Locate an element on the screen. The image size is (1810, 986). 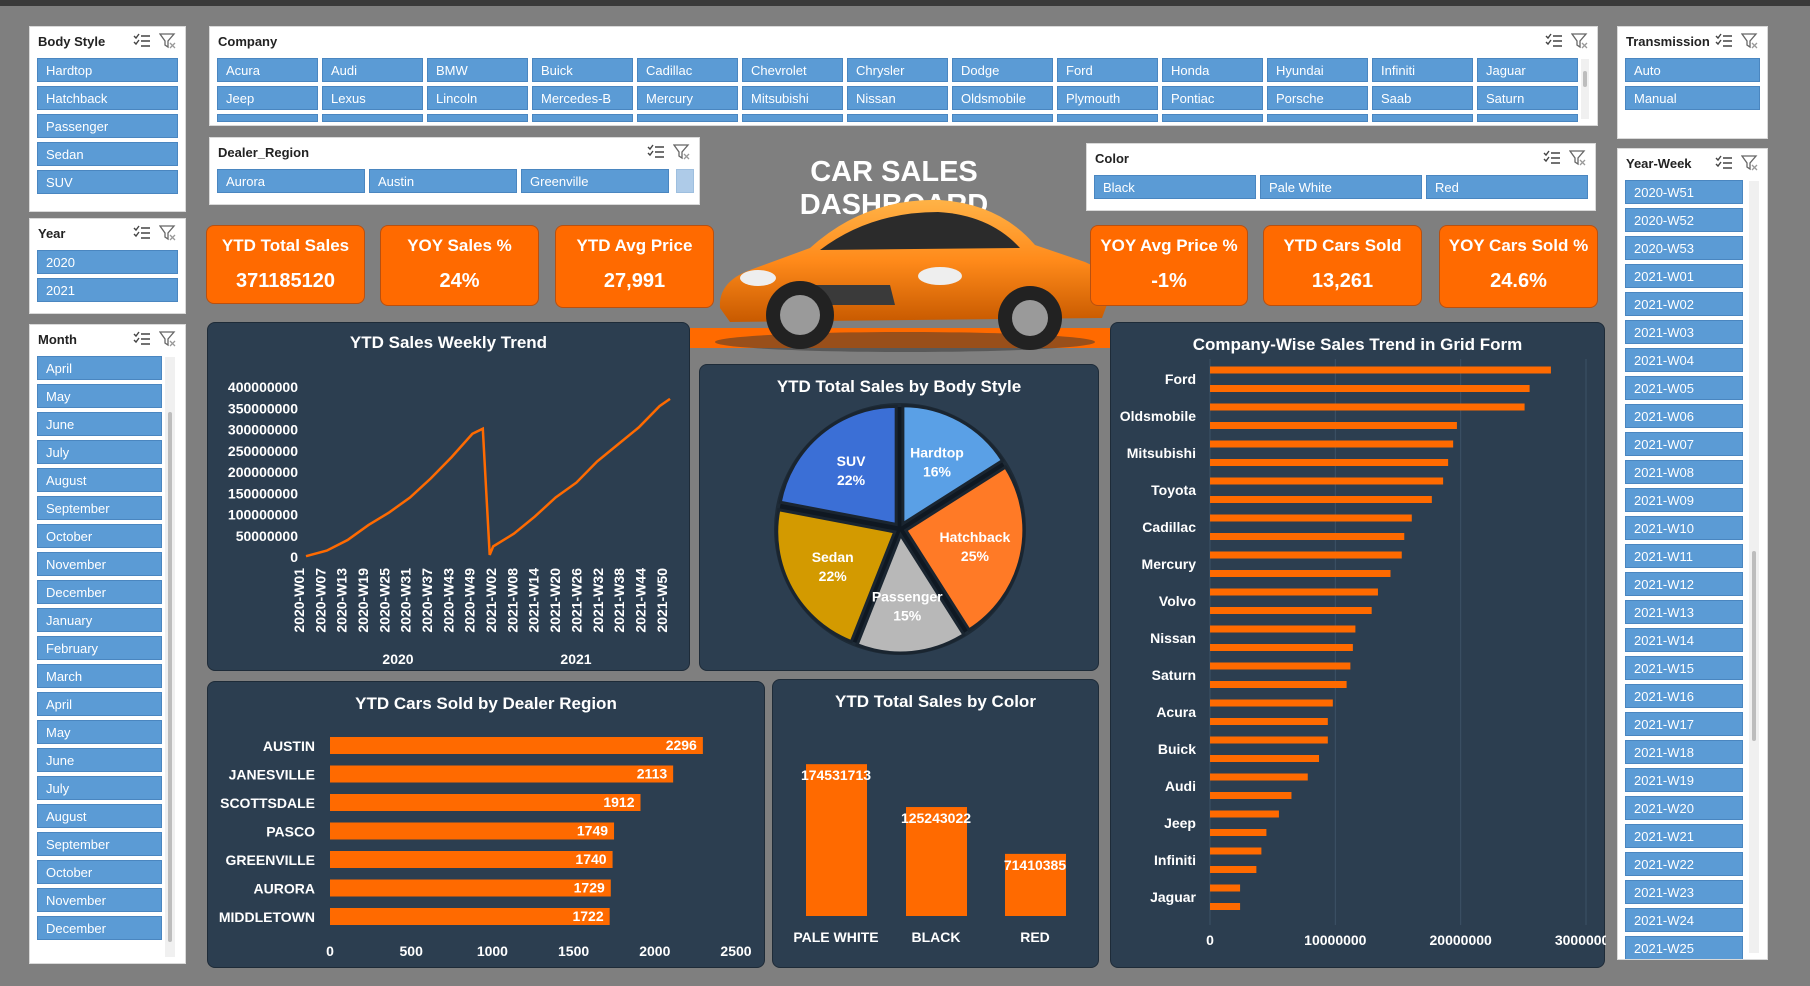
slicer-item-year-week: 2021-W21 is located at coordinates (1684, 836).